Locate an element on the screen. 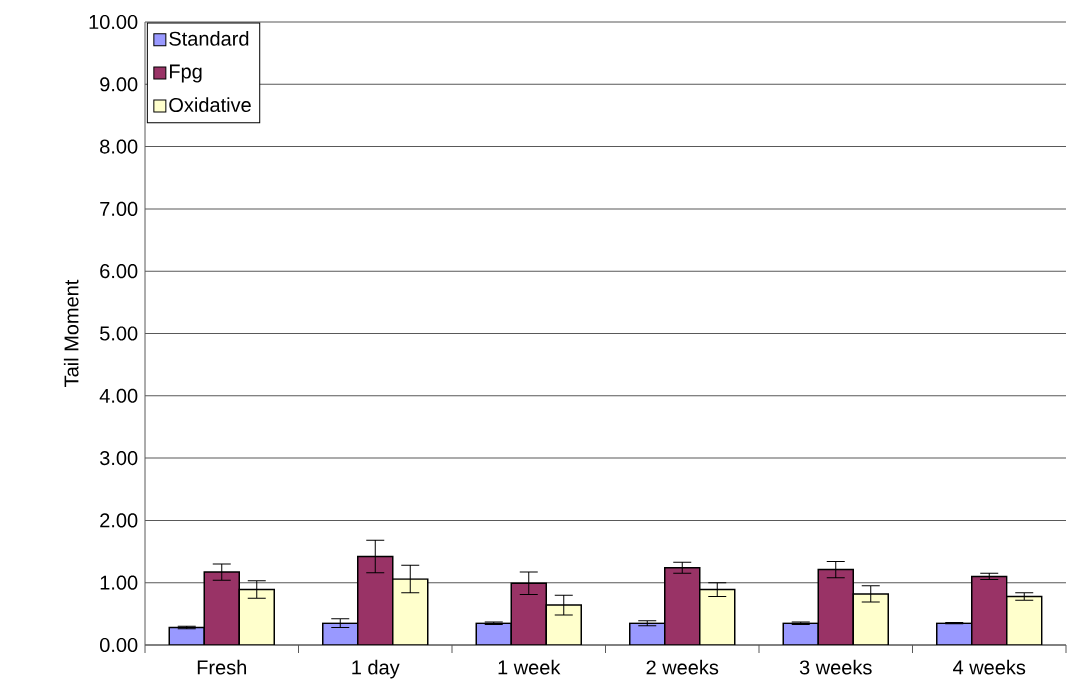 The height and width of the screenshot is (700, 1068). y-tick-label: 3.00 is located at coordinates (118, 458).